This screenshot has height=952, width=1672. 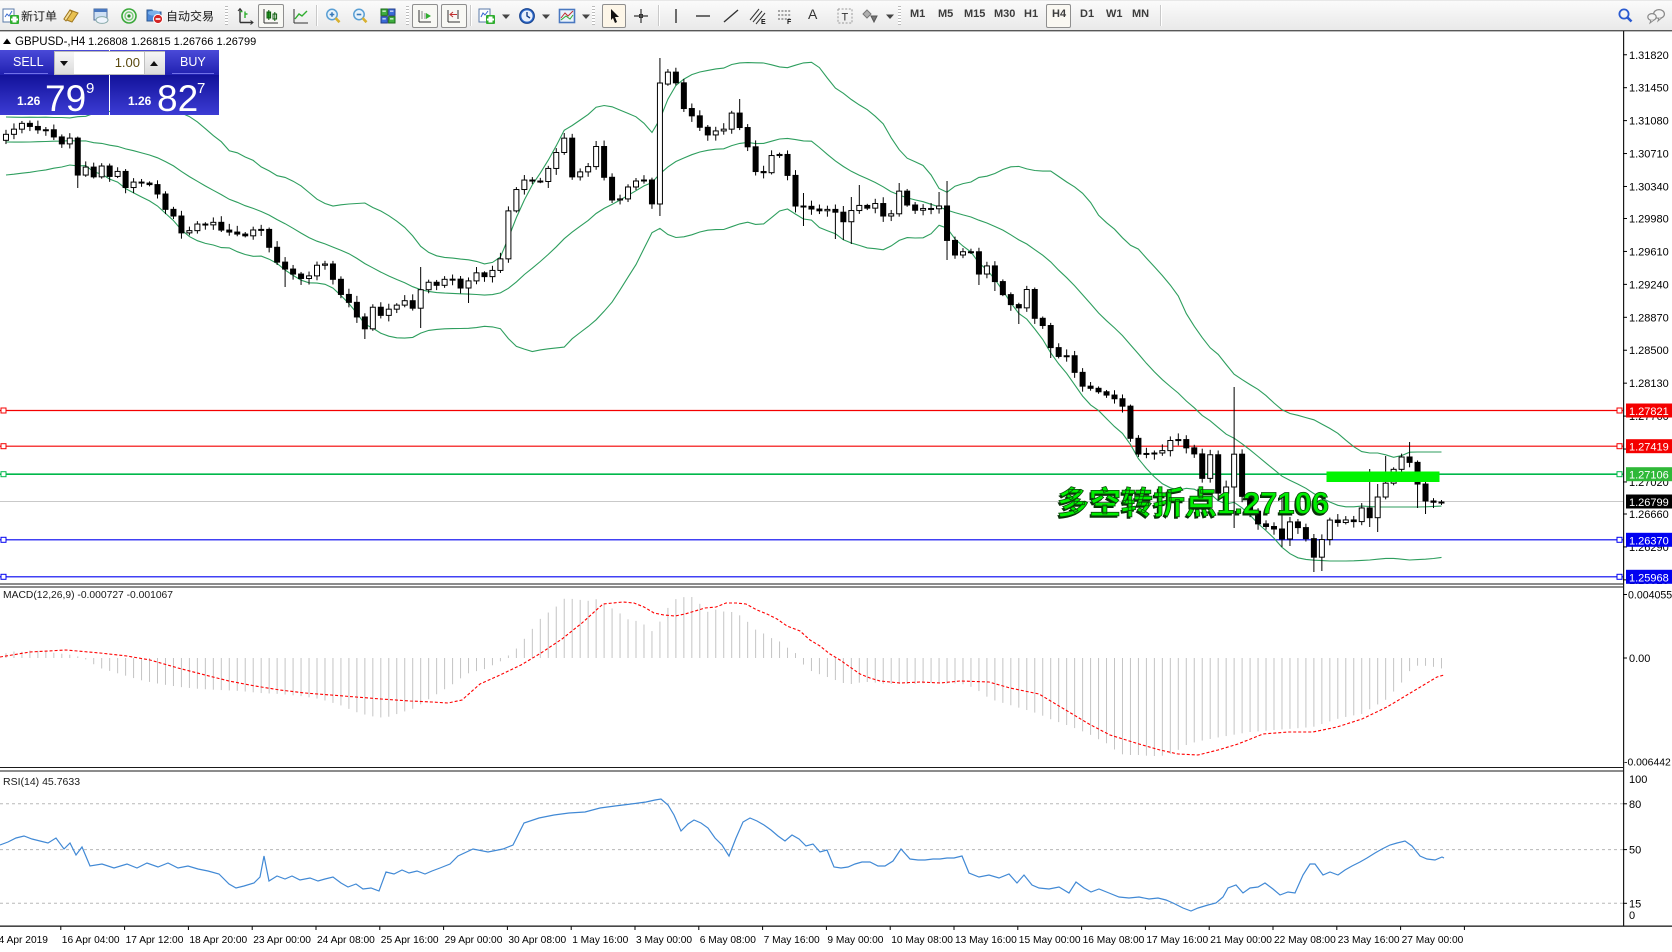 I want to click on svg-text: 17 Apr 12:00, so click(x=155, y=940).